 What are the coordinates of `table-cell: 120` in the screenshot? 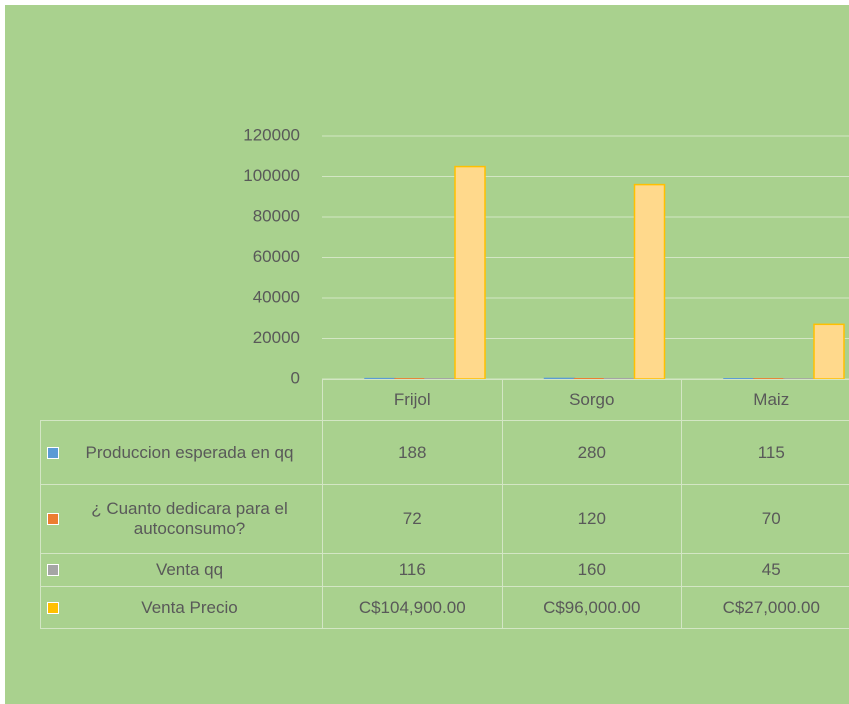 It's located at (591, 519).